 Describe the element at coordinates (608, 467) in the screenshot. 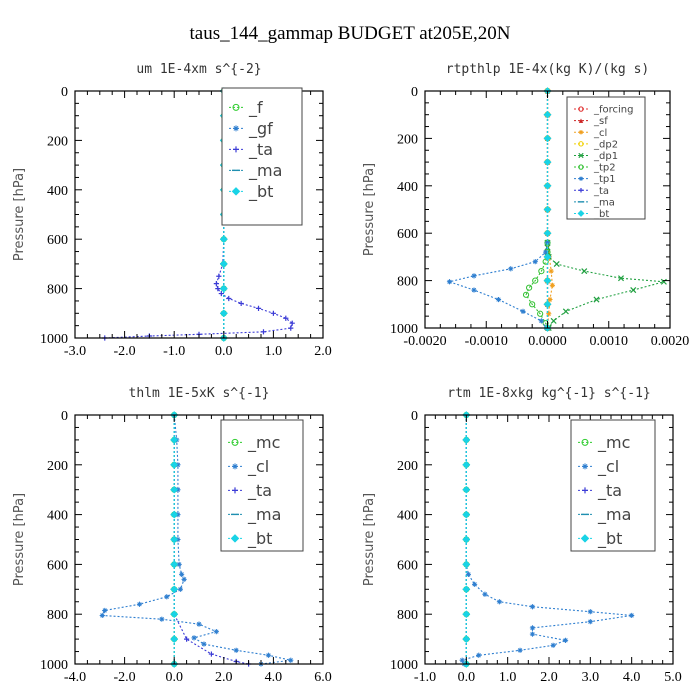

I see `chart-rtm-legend-label-1: _cl` at that location.